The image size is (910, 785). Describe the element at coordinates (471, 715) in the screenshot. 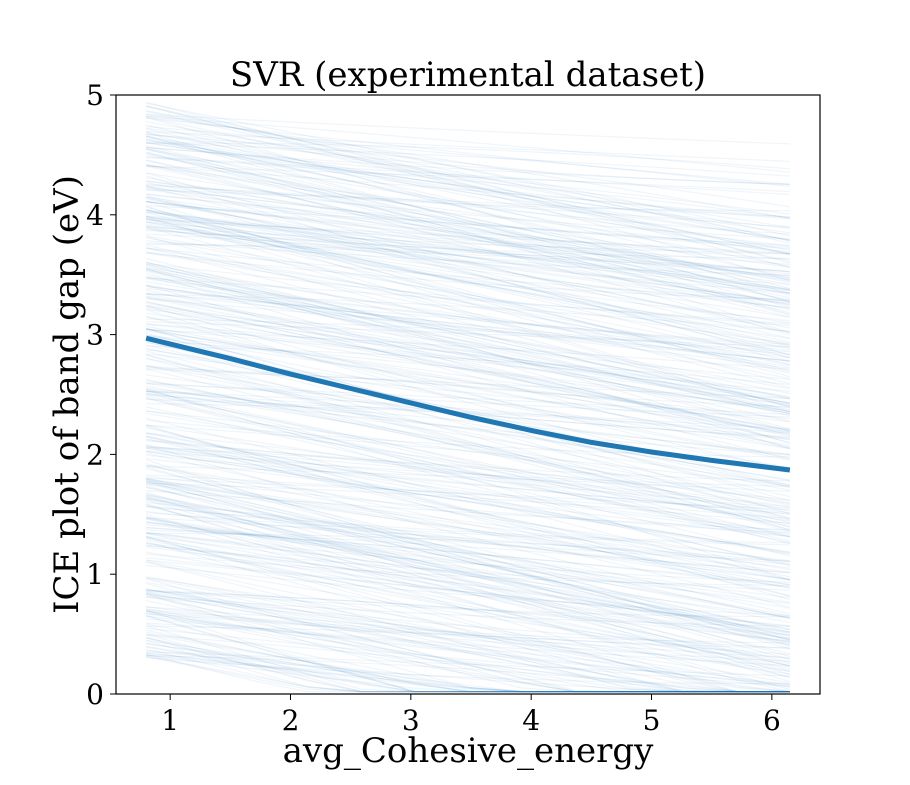

I see `x-axis-ticks: 1 2 3 4 5 6` at that location.